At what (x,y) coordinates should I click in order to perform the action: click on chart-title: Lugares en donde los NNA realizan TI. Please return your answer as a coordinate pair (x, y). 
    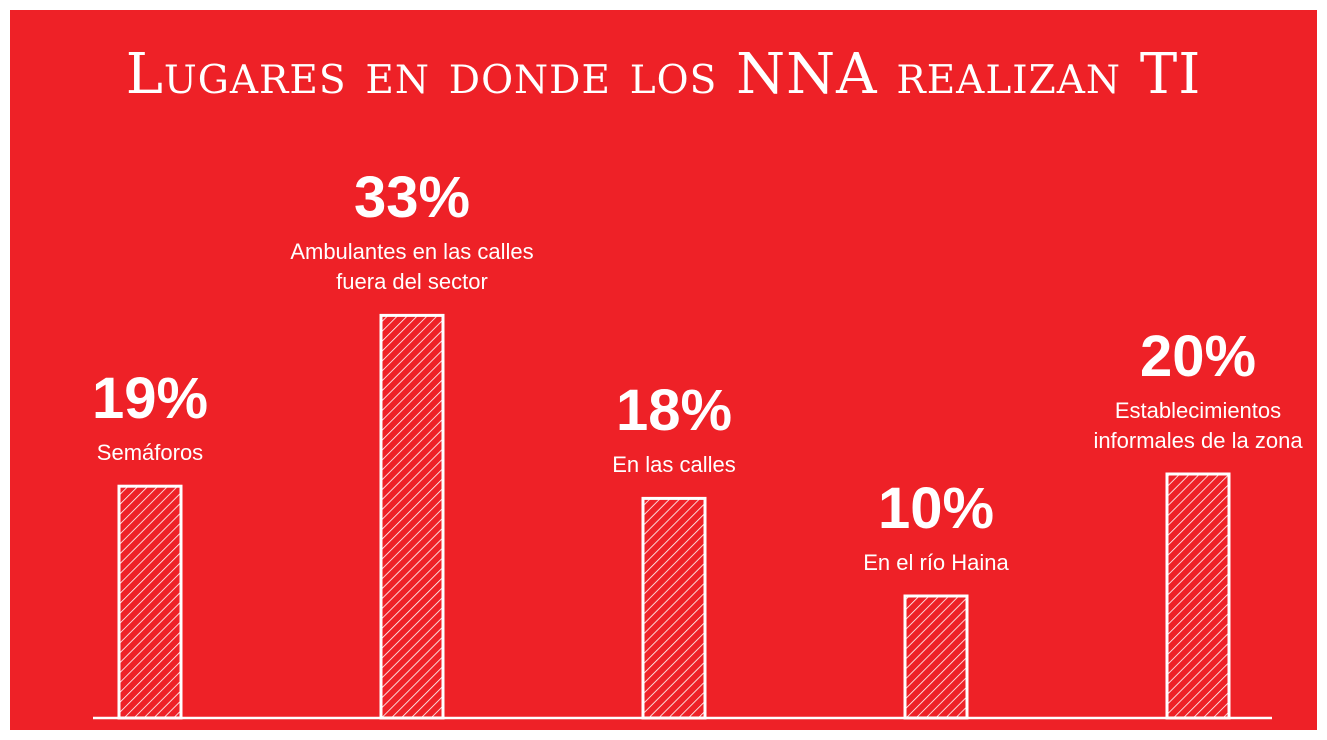
    Looking at the image, I should click on (663, 74).